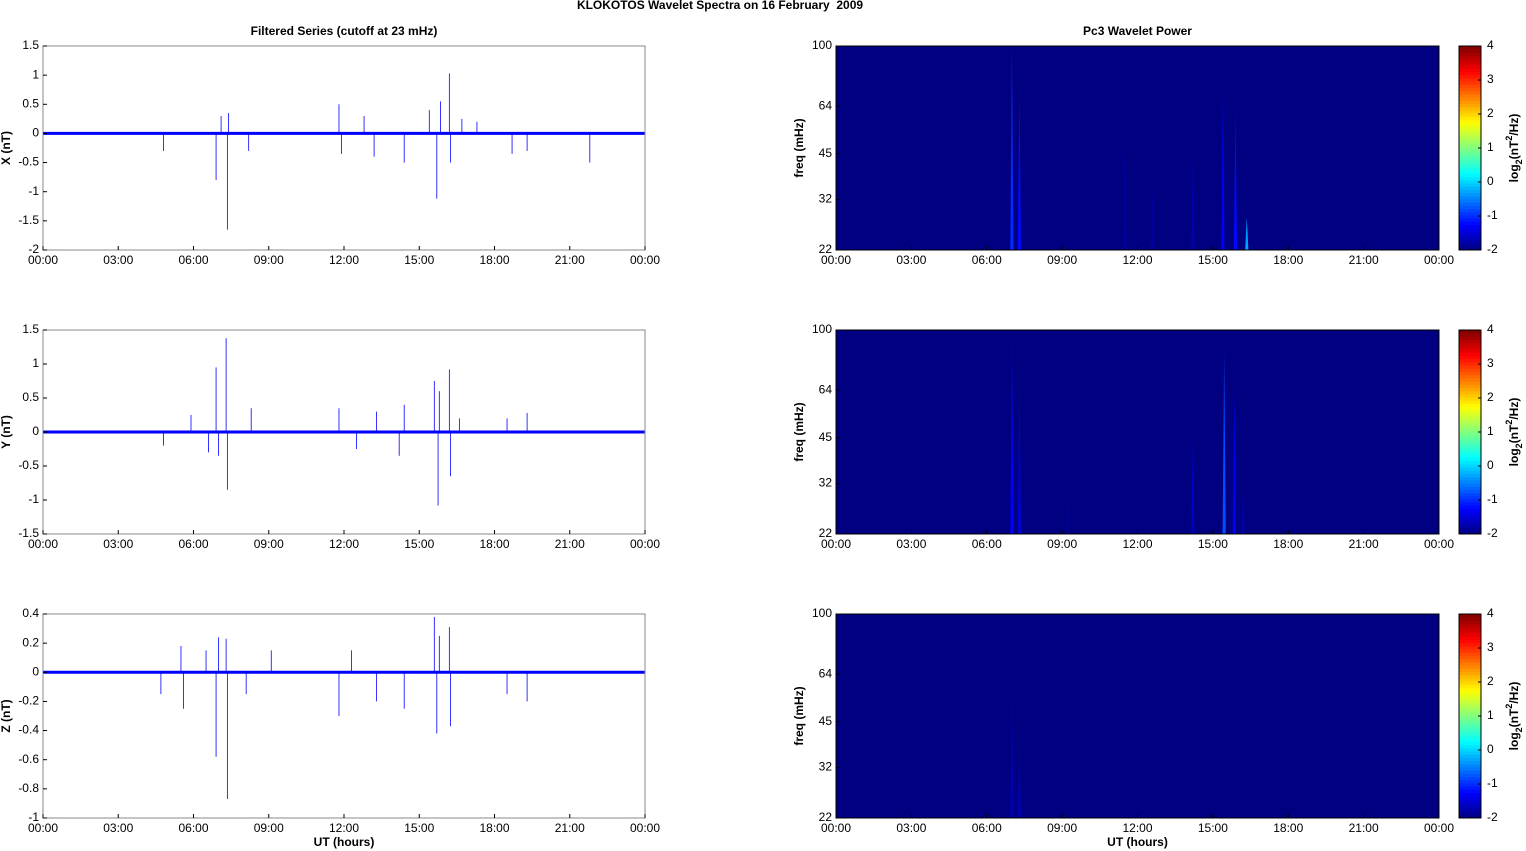 The image size is (1526, 851). I want to click on x-tick-label: 09:00, so click(1062, 828).